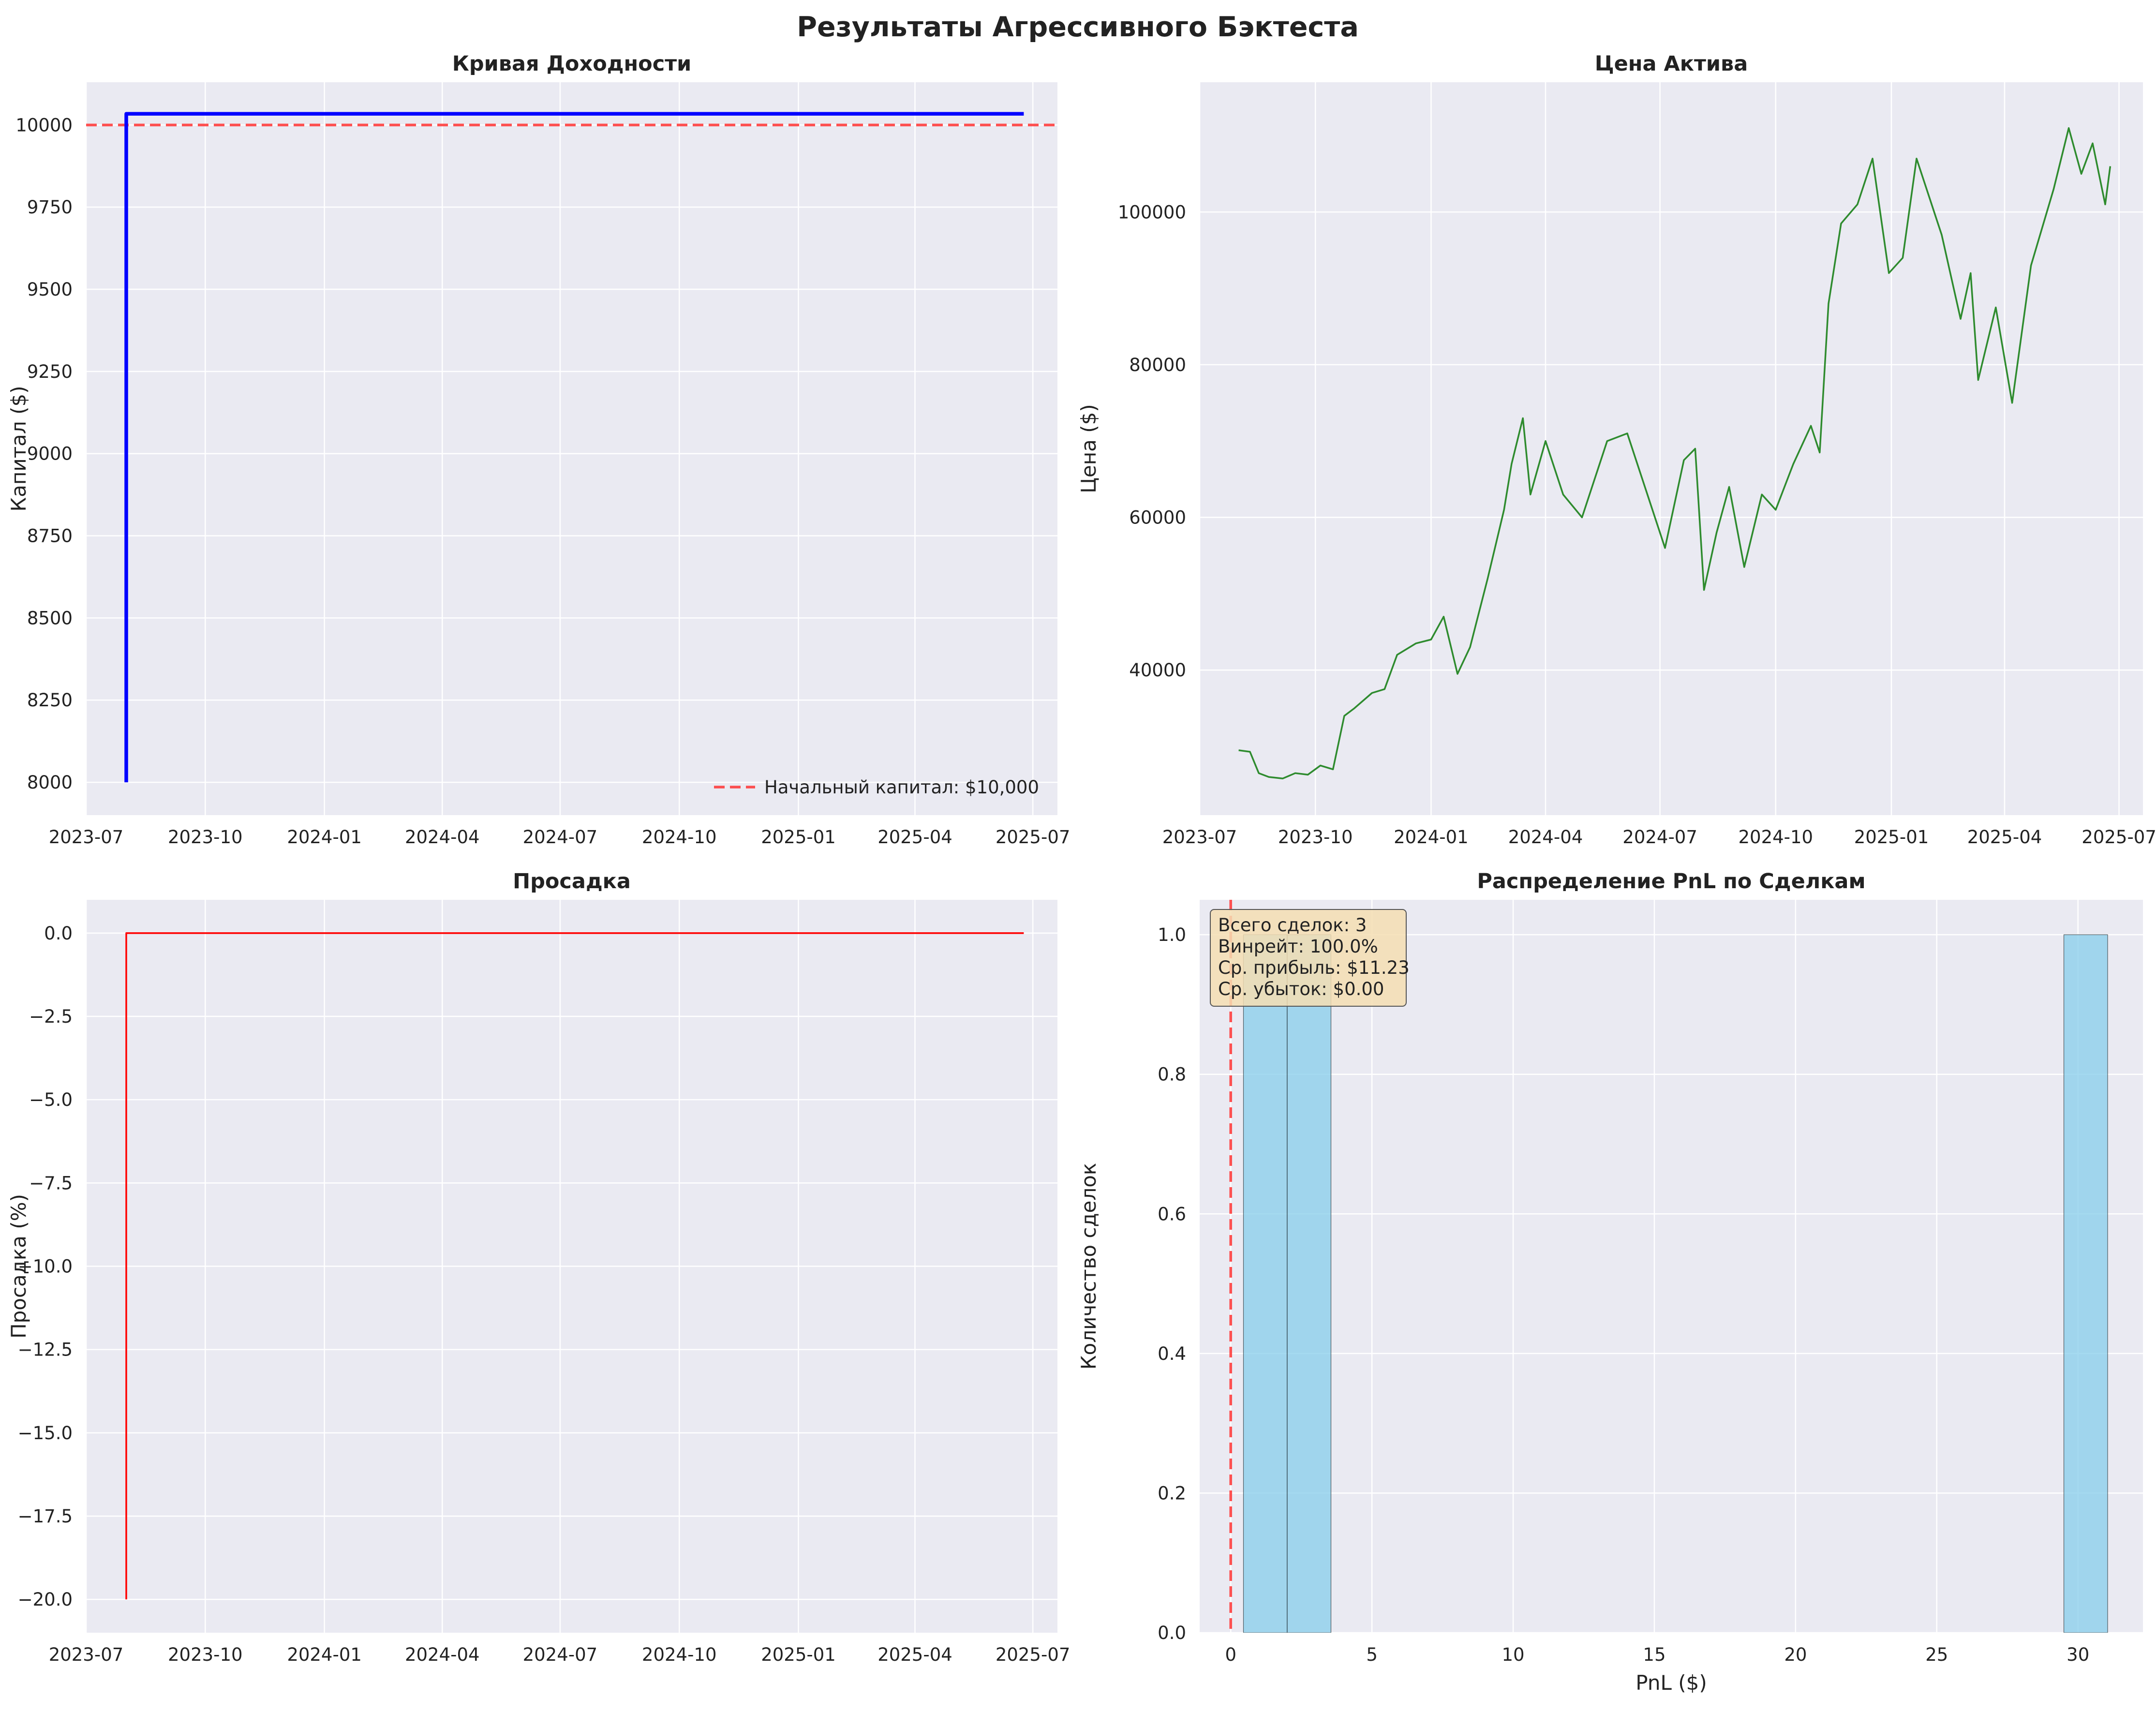 The width and height of the screenshot is (2156, 1713). Describe the element at coordinates (51, 1100) in the screenshot. I see `drawdown-y-tick-label: −5.0` at that location.